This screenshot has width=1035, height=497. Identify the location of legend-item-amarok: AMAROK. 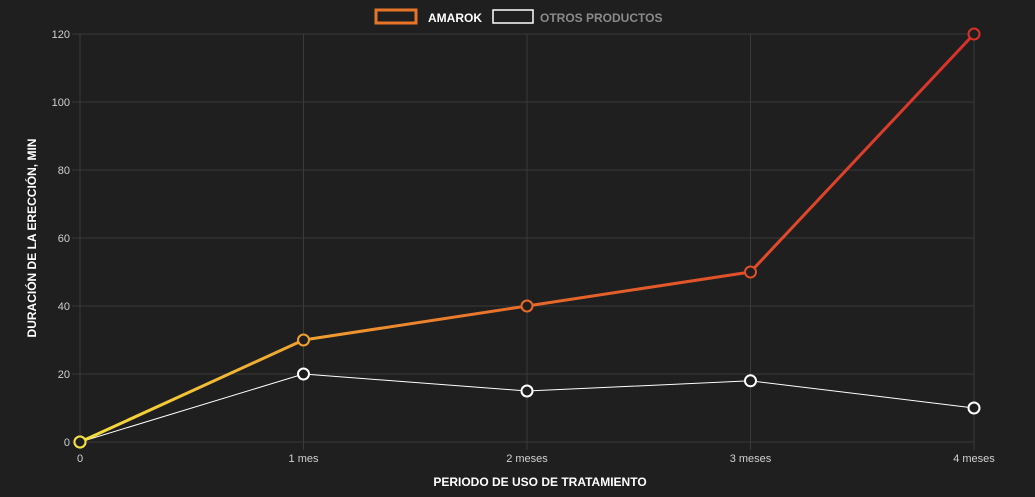
(428, 16).